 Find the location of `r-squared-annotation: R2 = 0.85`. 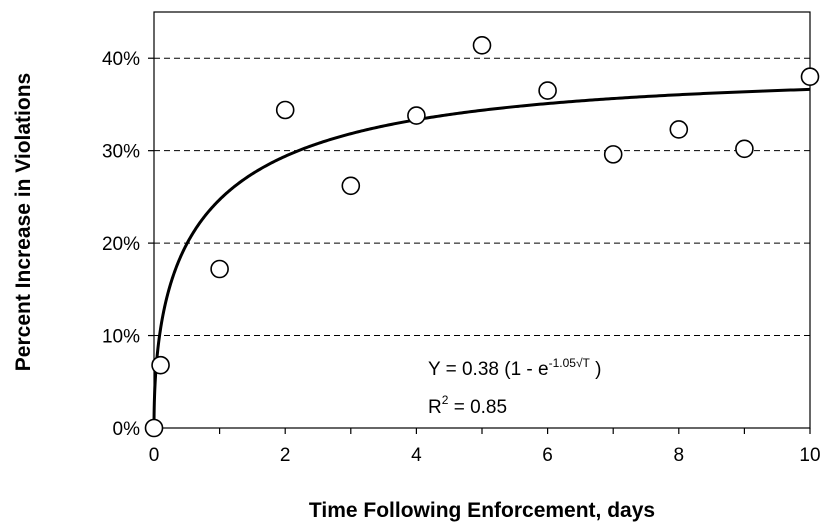

r-squared-annotation: R2 = 0.85 is located at coordinates (467, 405).